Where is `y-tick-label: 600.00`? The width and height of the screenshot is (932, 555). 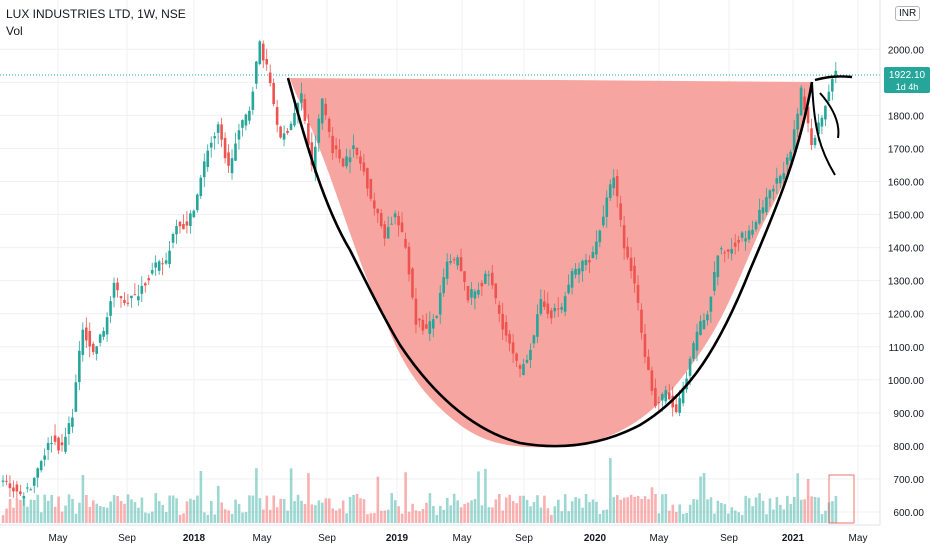
y-tick-label: 600.00 is located at coordinates (908, 513).